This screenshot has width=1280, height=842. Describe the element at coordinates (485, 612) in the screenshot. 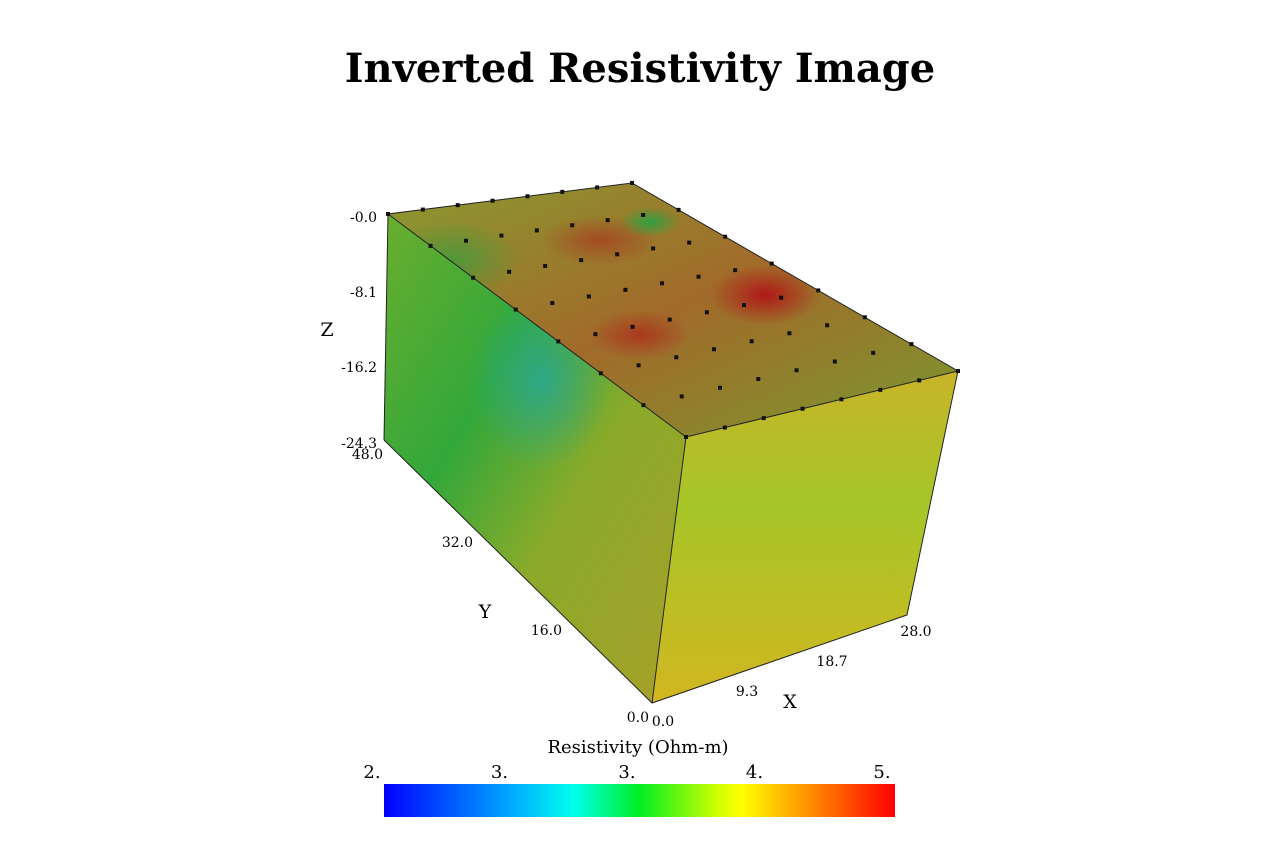

I see `axis-label: Y` at that location.